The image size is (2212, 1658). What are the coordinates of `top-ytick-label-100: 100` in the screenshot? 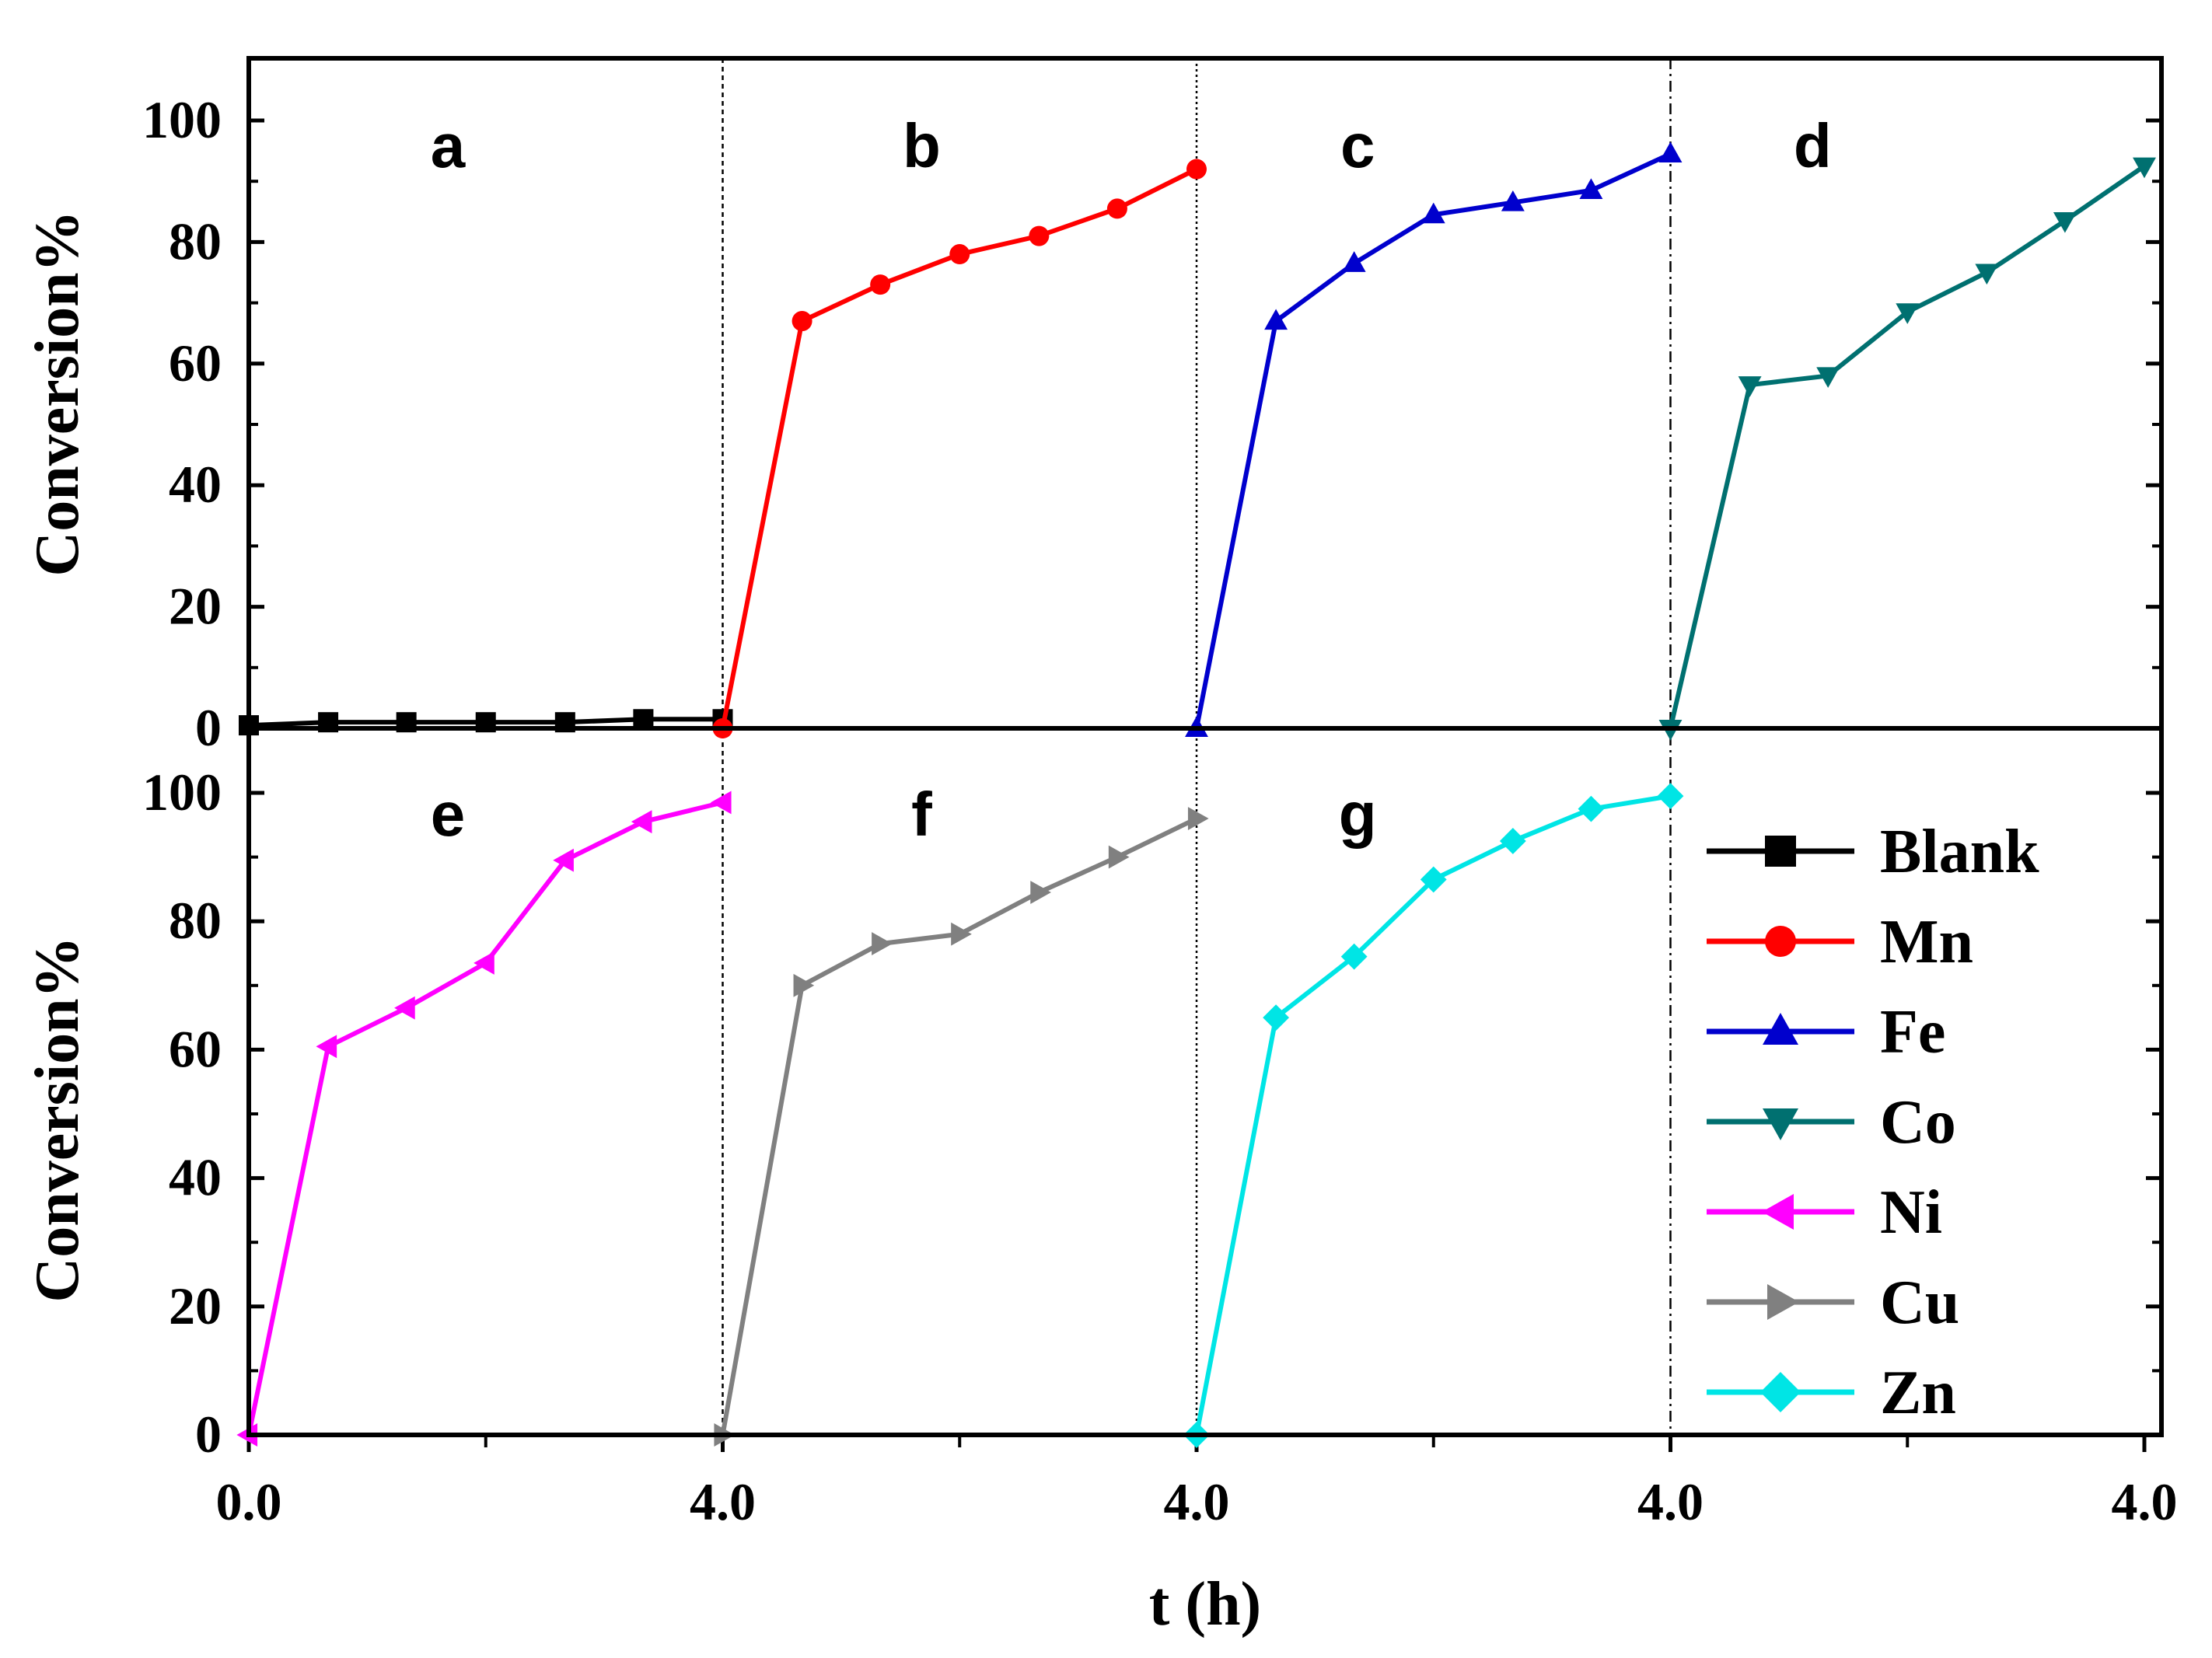 It's located at (182, 120).